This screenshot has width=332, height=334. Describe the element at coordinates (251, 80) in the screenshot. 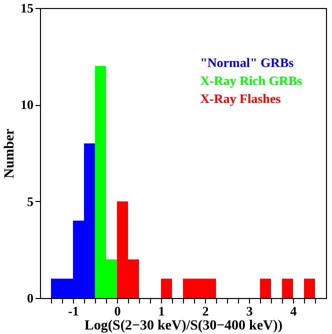

I see `text: X-Ray Rich GRBs` at that location.